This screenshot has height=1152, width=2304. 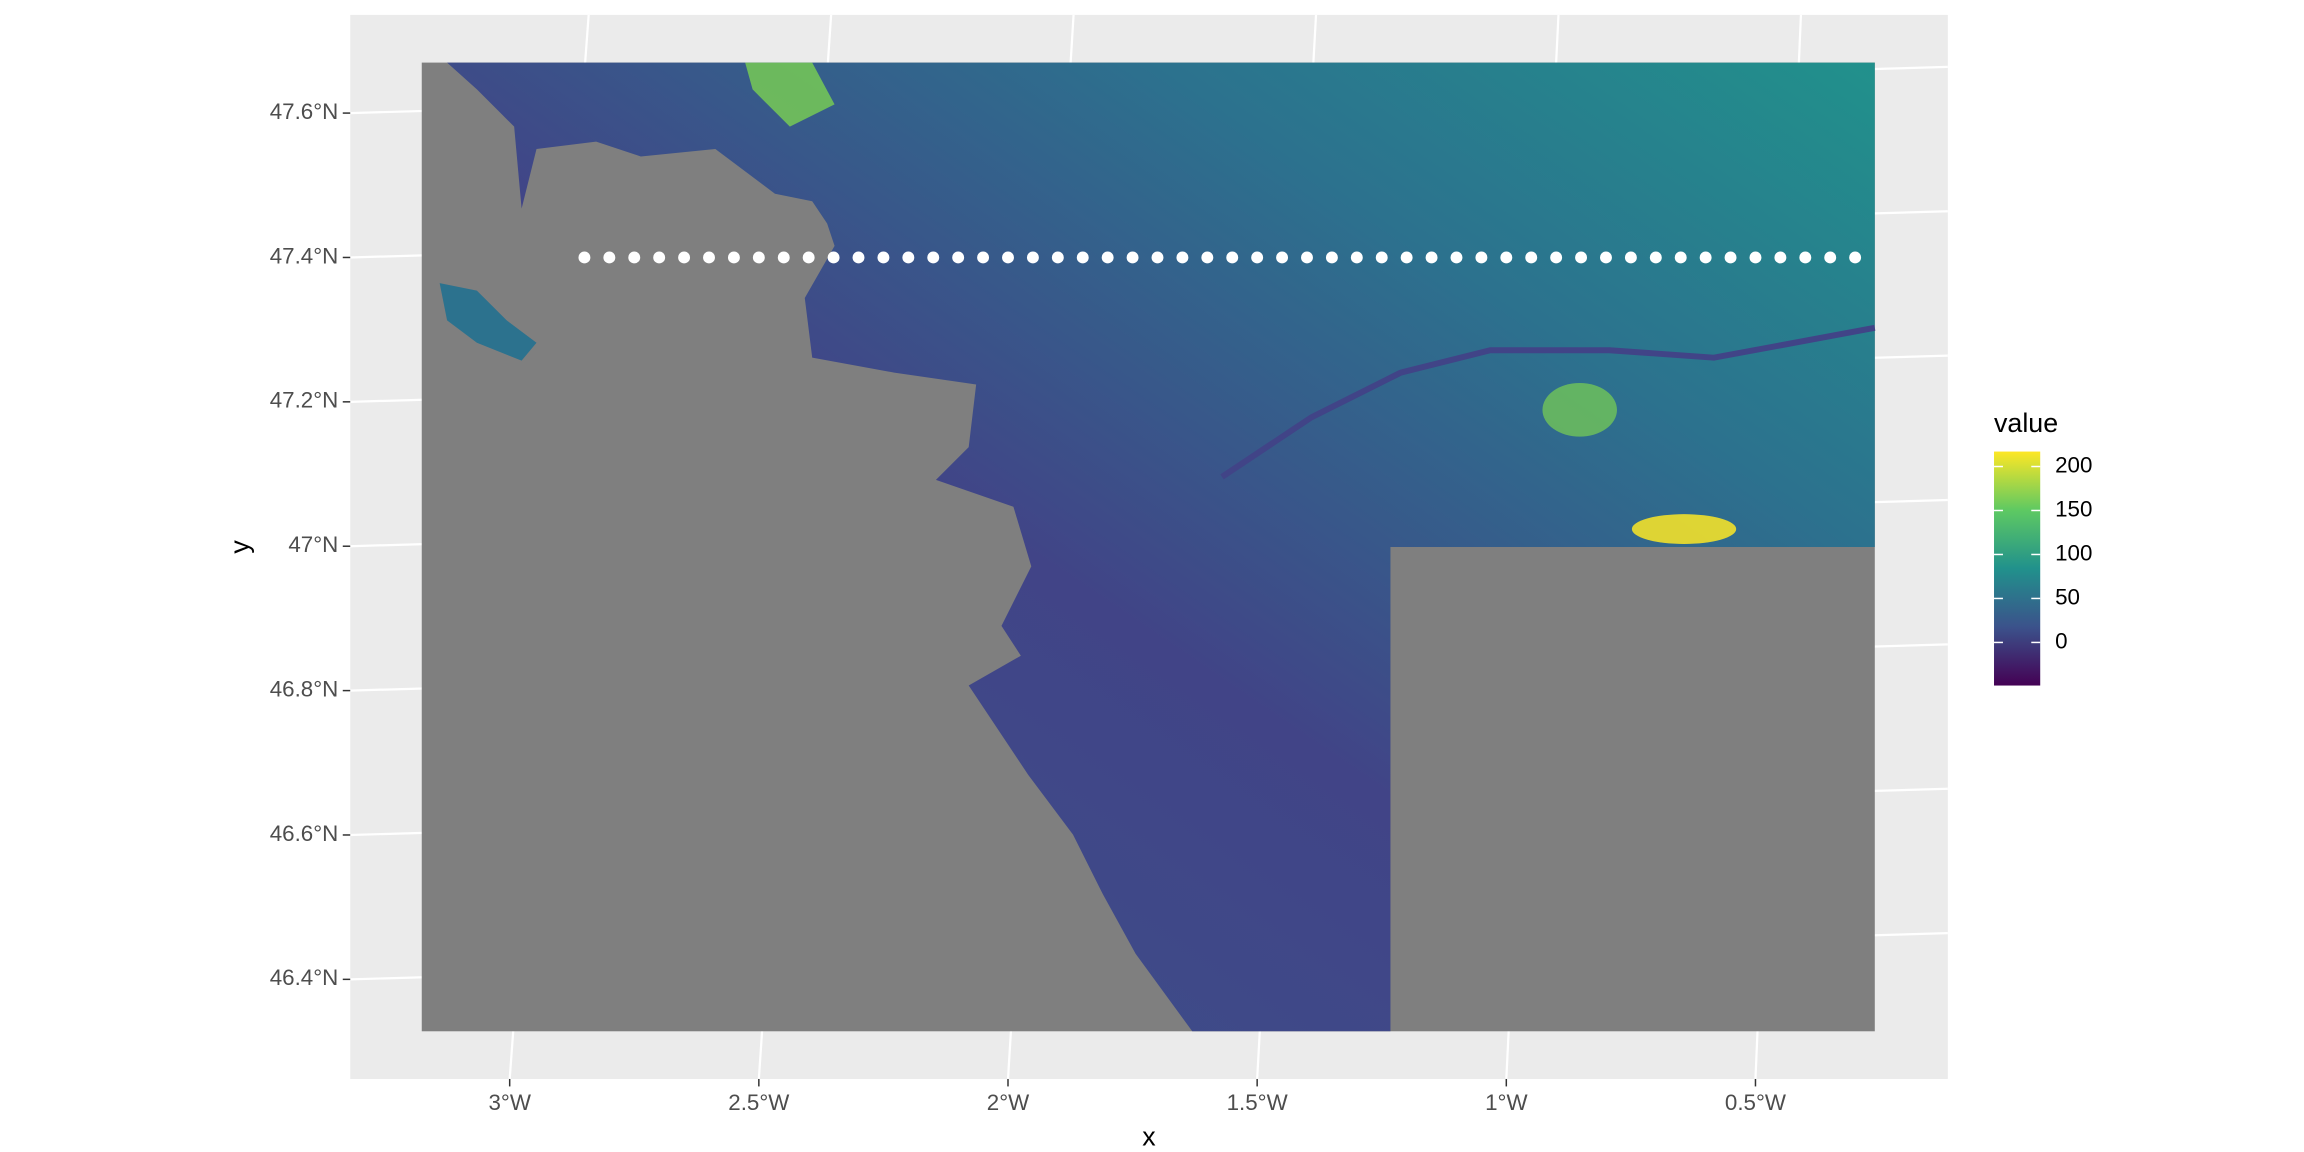 What do you see at coordinates (2043, 552) in the screenshot?
I see `legend: 0 50 100 150 200` at bounding box center [2043, 552].